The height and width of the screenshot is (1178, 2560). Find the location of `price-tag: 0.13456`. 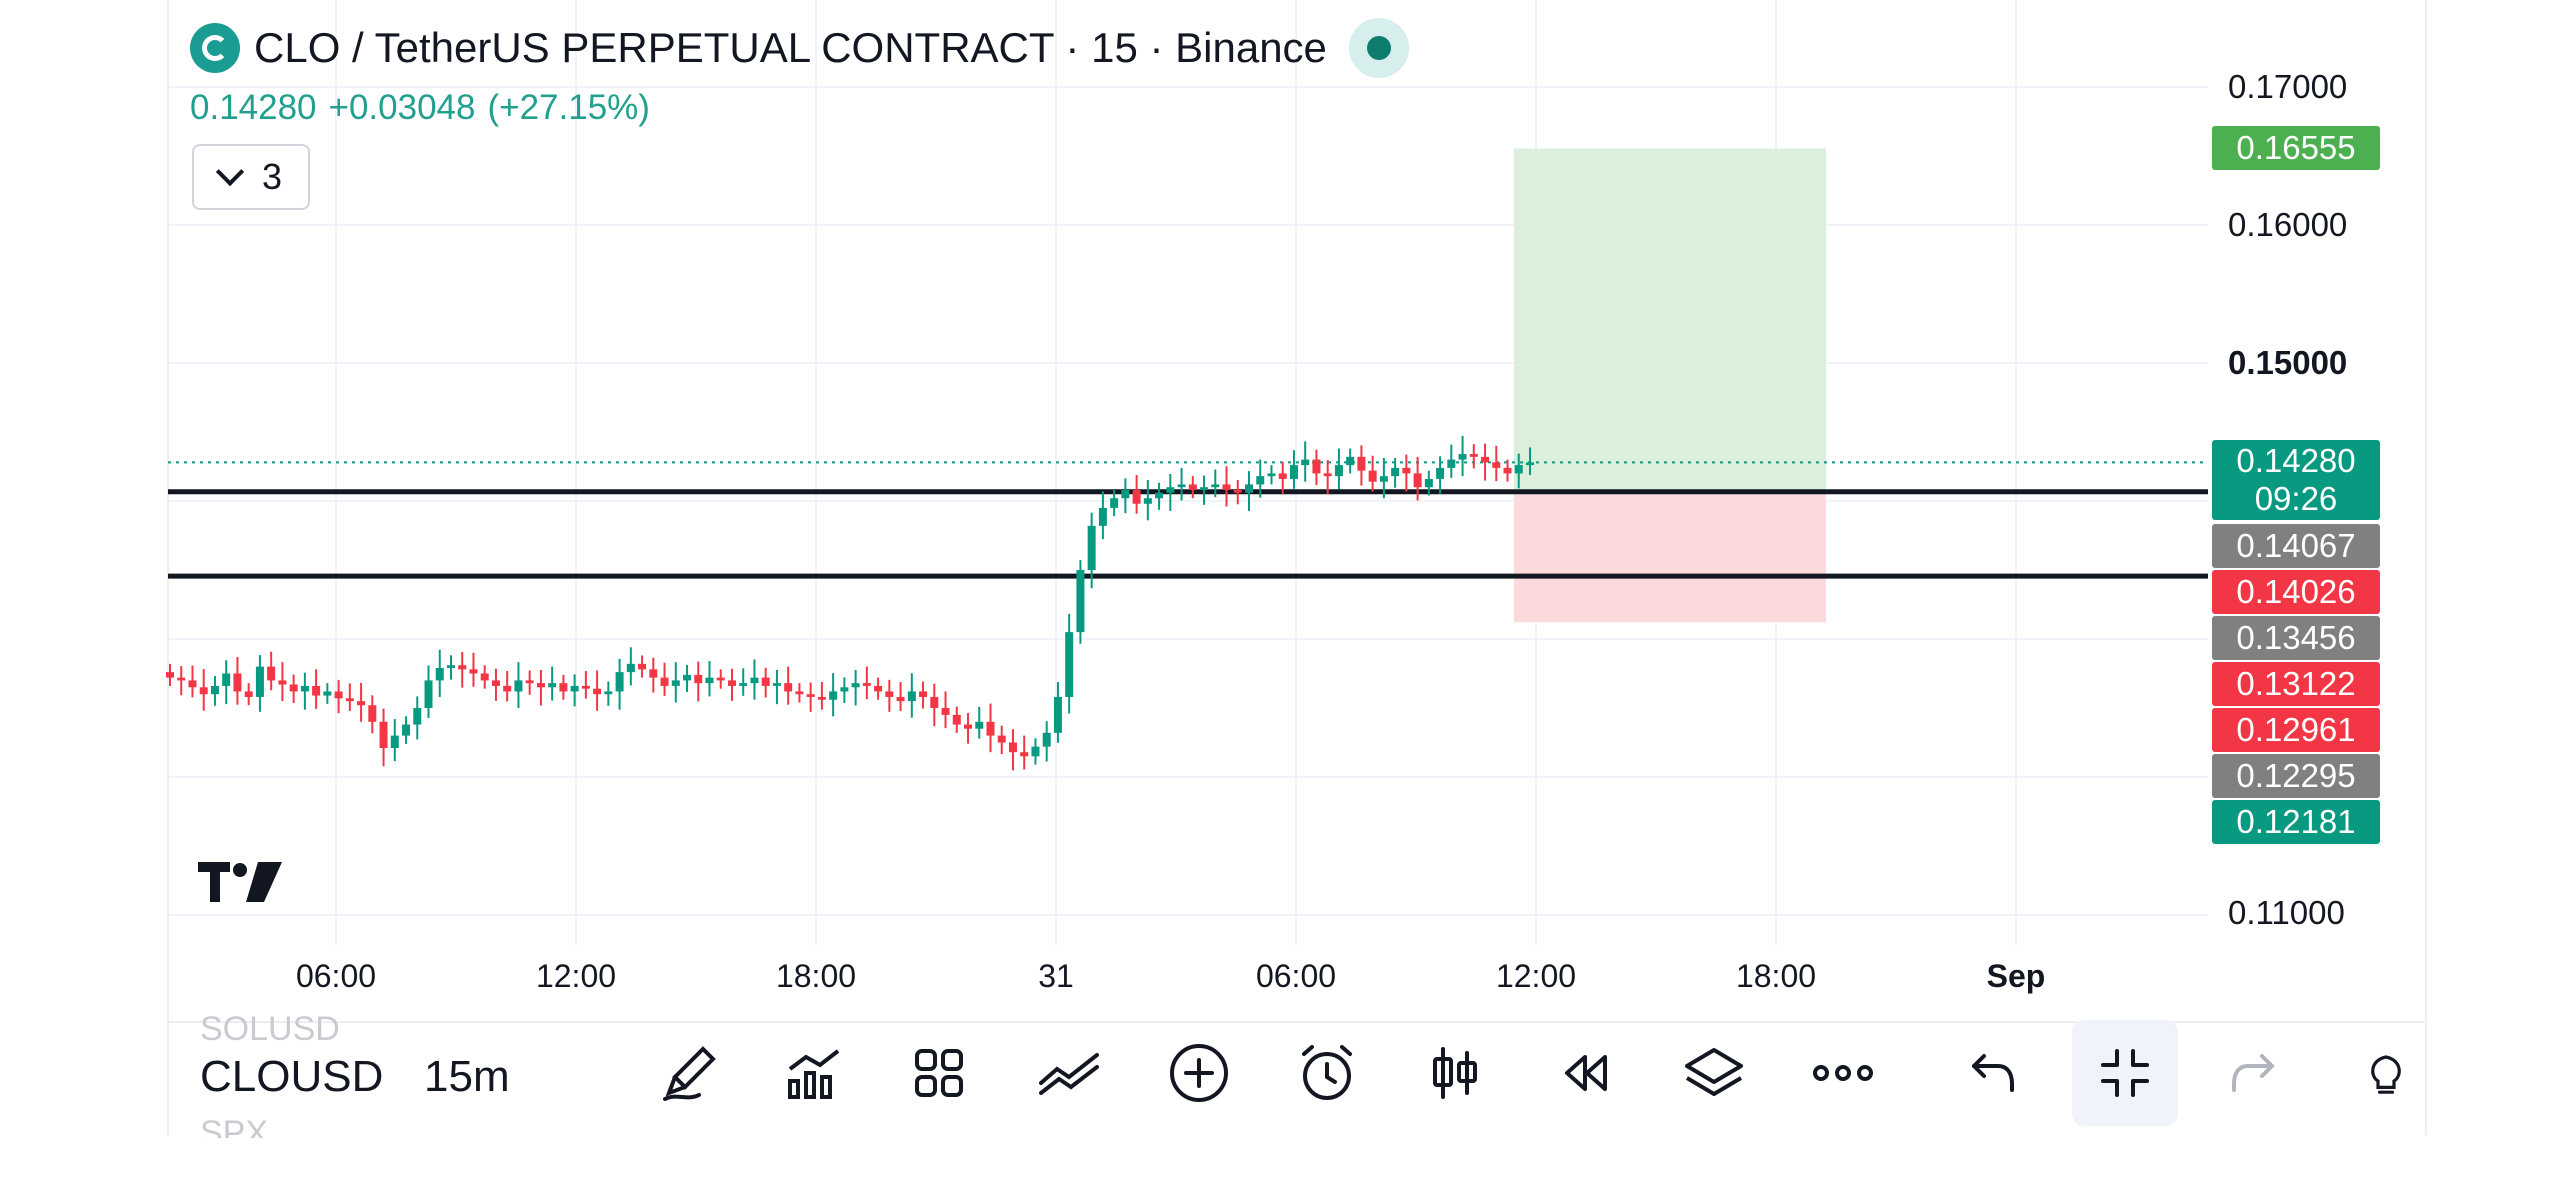

price-tag: 0.13456 is located at coordinates (2296, 638).